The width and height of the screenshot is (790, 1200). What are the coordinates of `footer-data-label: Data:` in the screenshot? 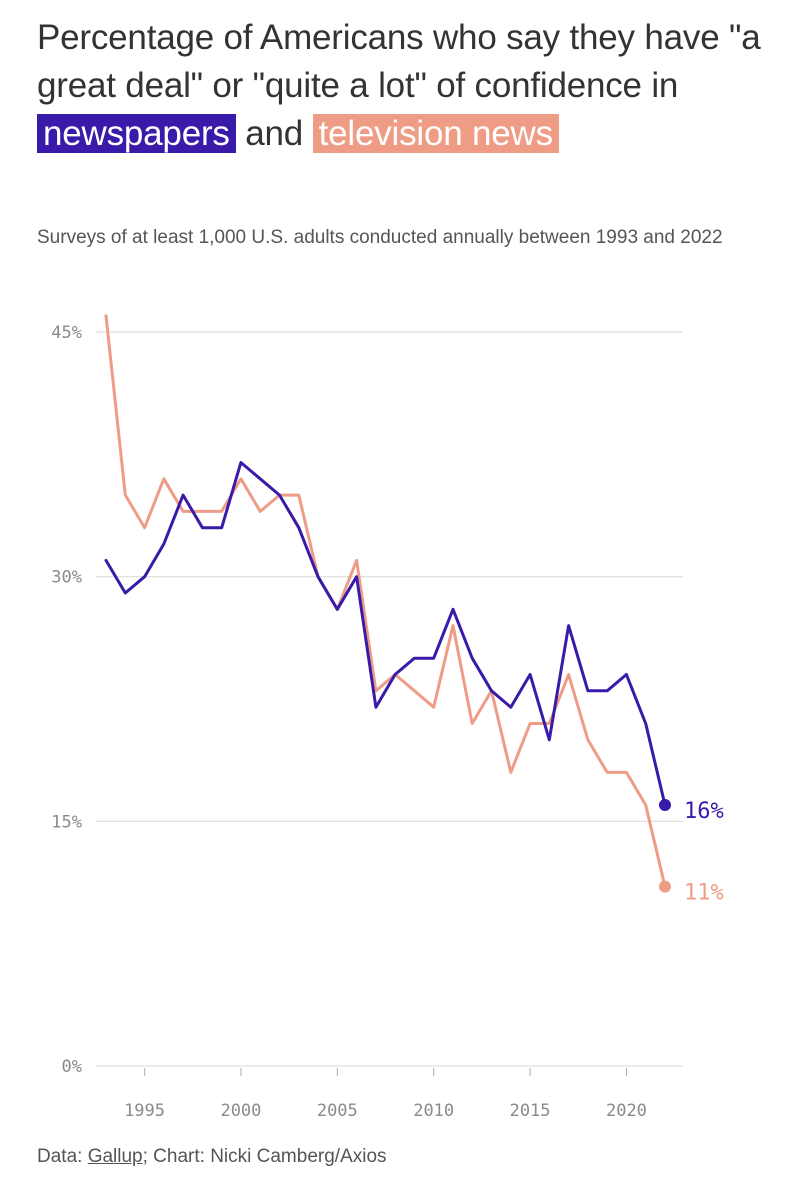 It's located at (60, 1156).